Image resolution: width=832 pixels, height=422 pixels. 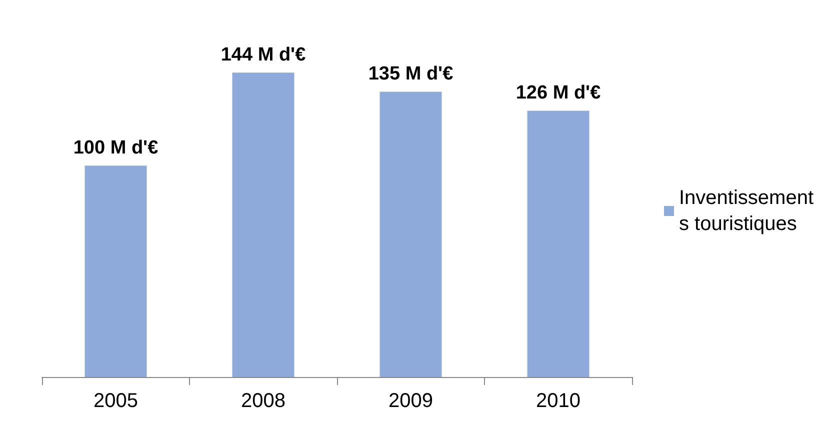 What do you see at coordinates (558, 401) in the screenshot?
I see `x-tick-label: 2010` at bounding box center [558, 401].